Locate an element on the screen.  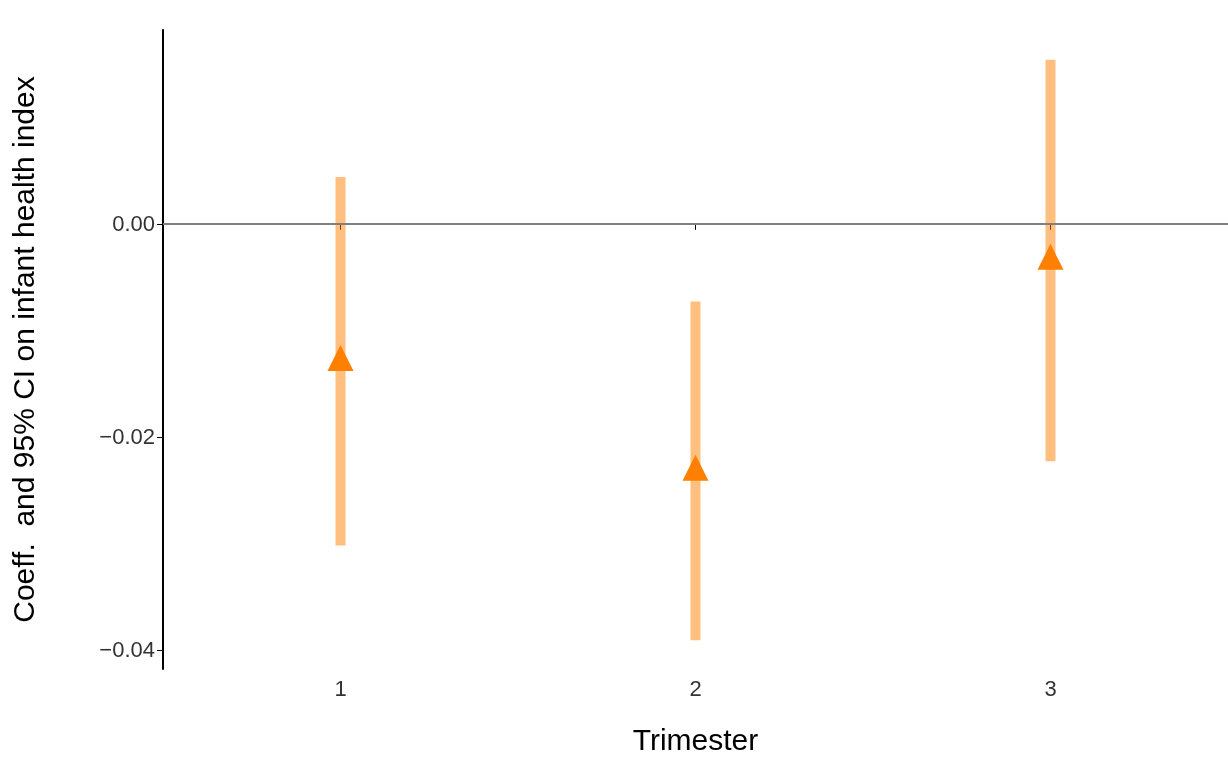
x-tick-label: 1 is located at coordinates (340, 688).